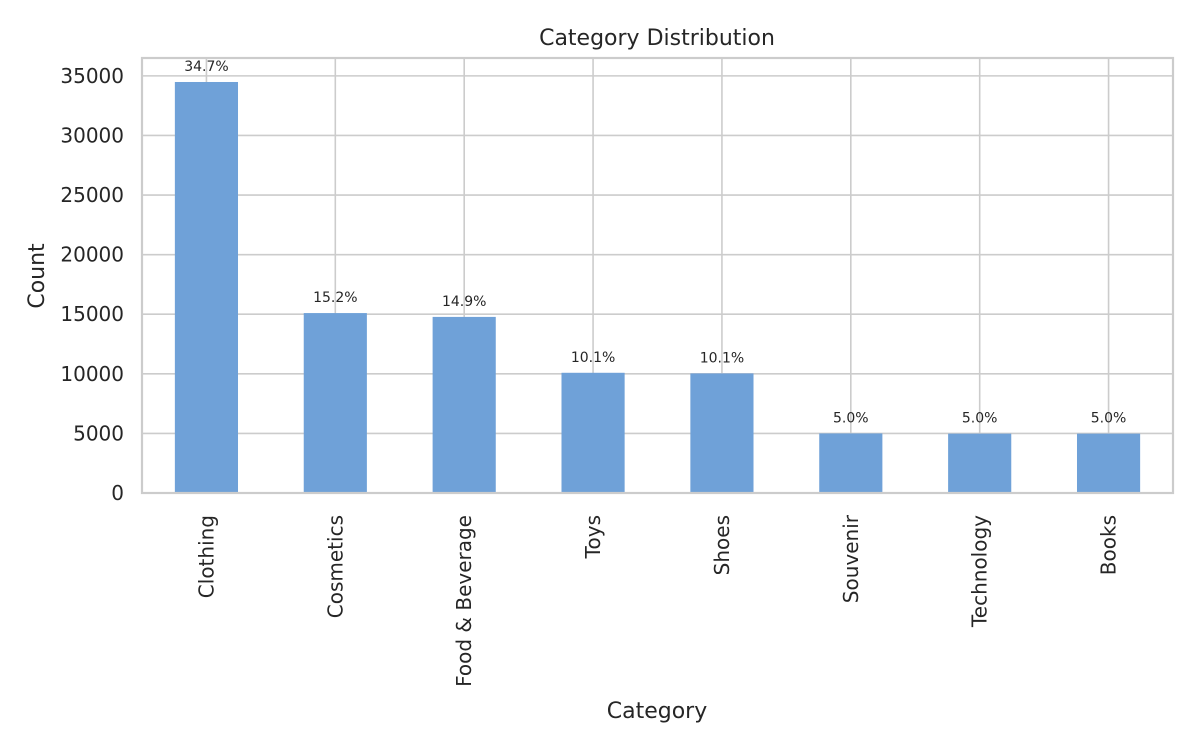  What do you see at coordinates (980, 463) in the screenshot?
I see `bar-technology` at bounding box center [980, 463].